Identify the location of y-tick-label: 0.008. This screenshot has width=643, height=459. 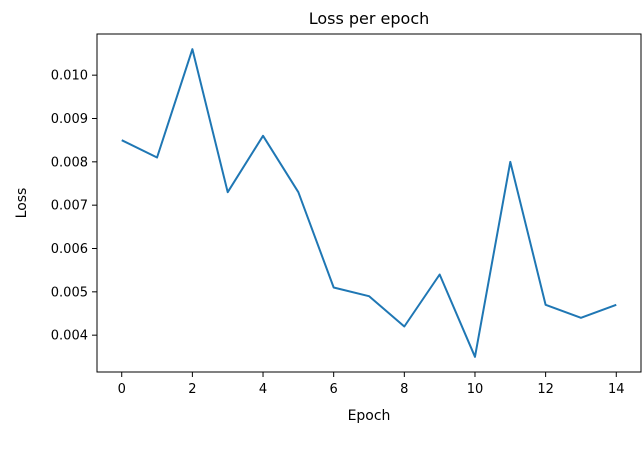
(69, 162).